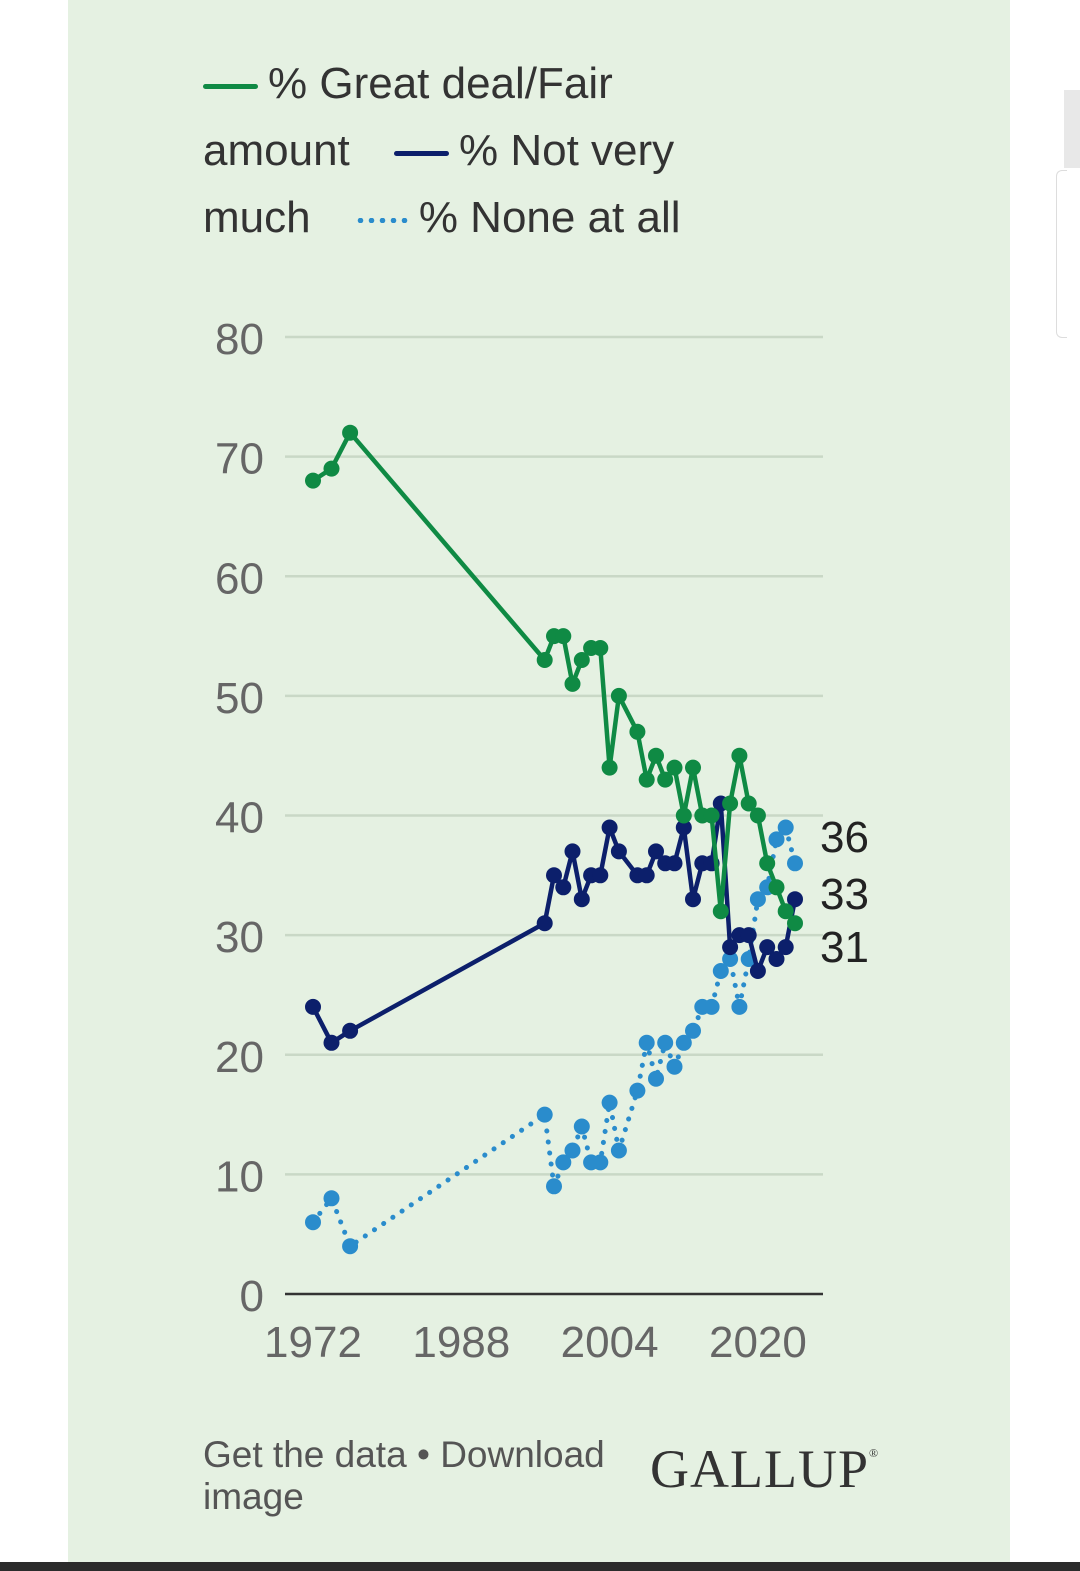  I want to click on y-tick-label: 60, so click(239, 578).